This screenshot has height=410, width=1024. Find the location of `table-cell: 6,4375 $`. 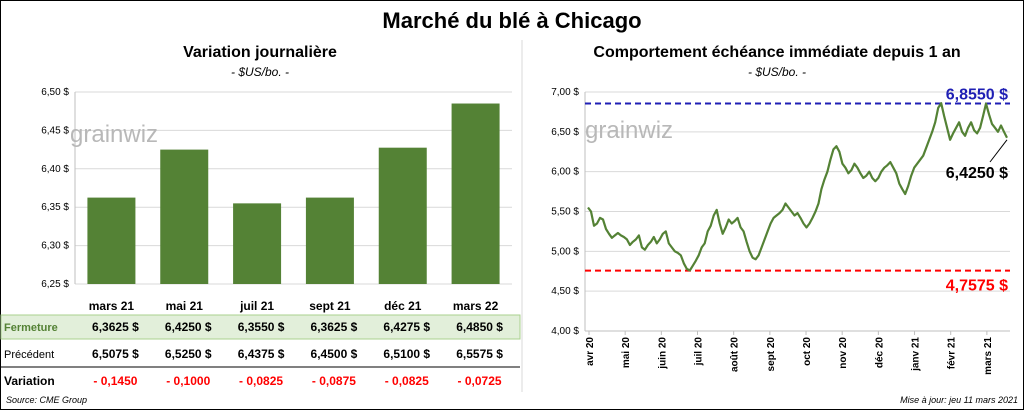

table-cell: 6,4375 $ is located at coordinates (261, 354).